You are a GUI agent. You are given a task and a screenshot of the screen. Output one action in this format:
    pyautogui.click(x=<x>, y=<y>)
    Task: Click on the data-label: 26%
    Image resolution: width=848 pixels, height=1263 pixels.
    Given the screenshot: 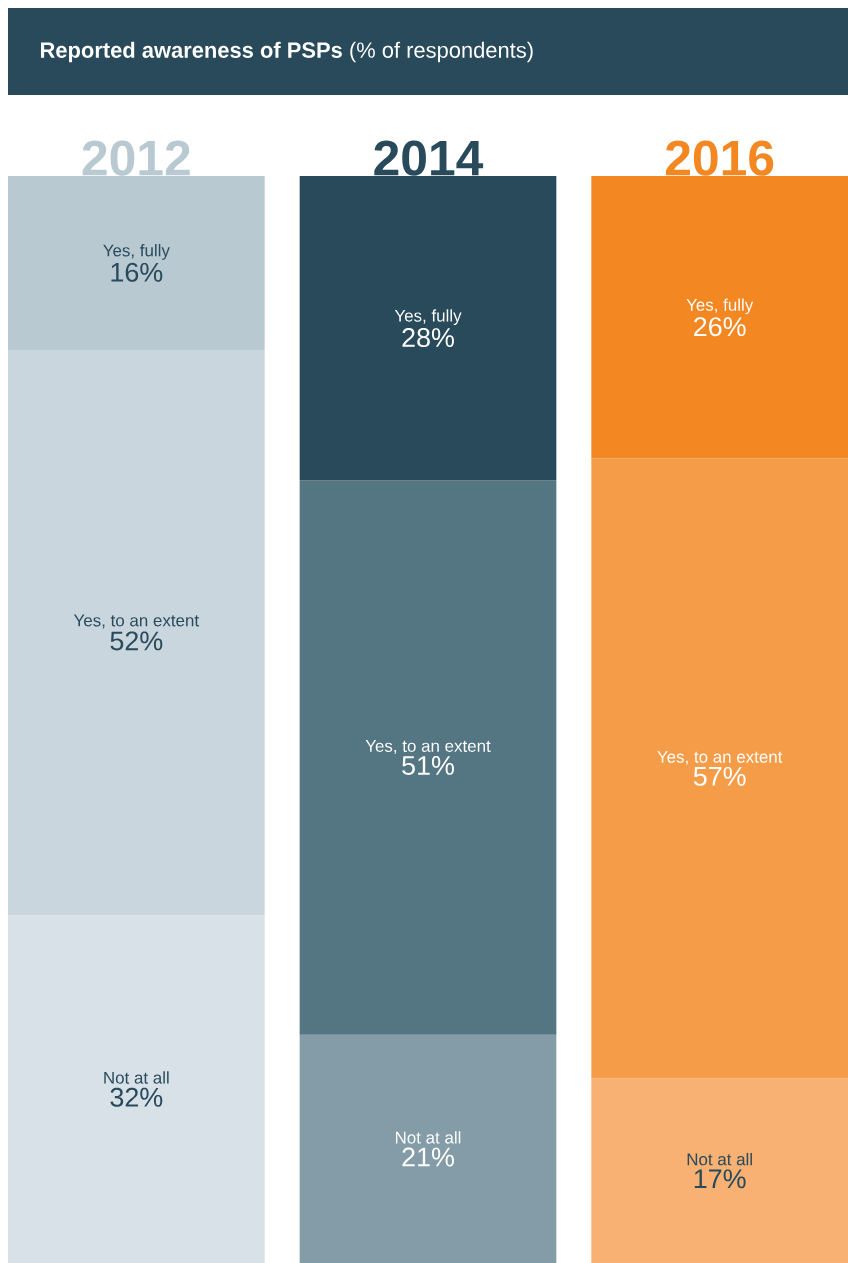 What is the action you would take?
    pyautogui.click(x=720, y=327)
    